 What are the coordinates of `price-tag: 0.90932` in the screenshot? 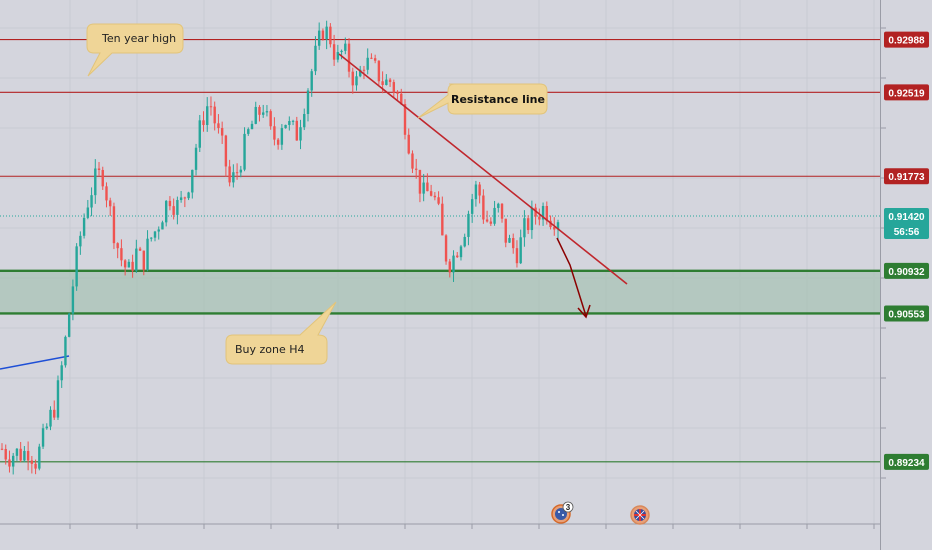 It's located at (906, 270).